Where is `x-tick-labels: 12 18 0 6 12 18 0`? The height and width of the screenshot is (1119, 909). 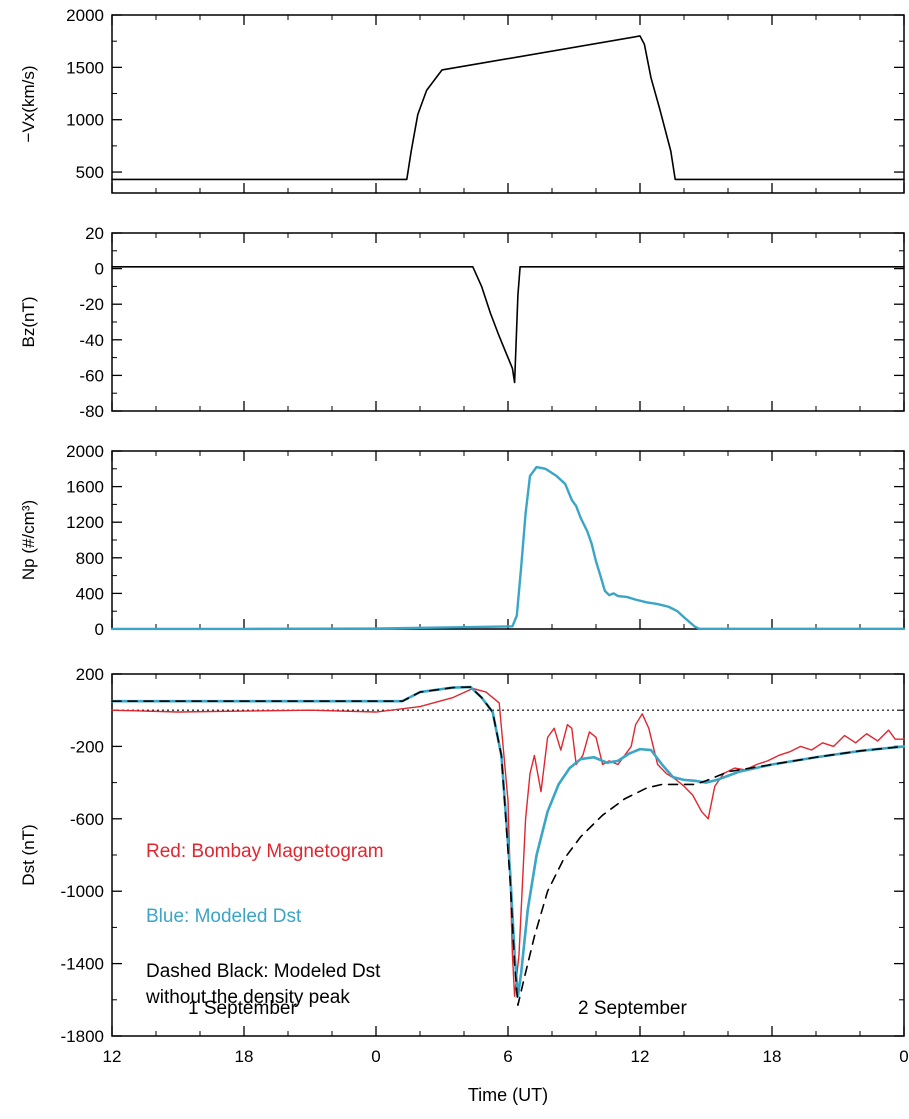
x-tick-labels: 12 18 0 6 12 18 0 is located at coordinates (506, 1056).